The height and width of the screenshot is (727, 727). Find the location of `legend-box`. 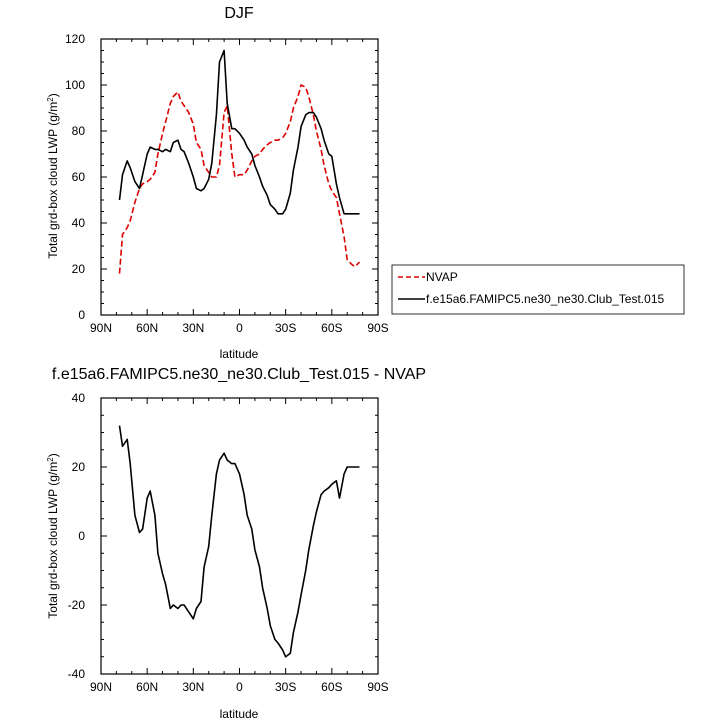

legend-box is located at coordinates (538, 289).